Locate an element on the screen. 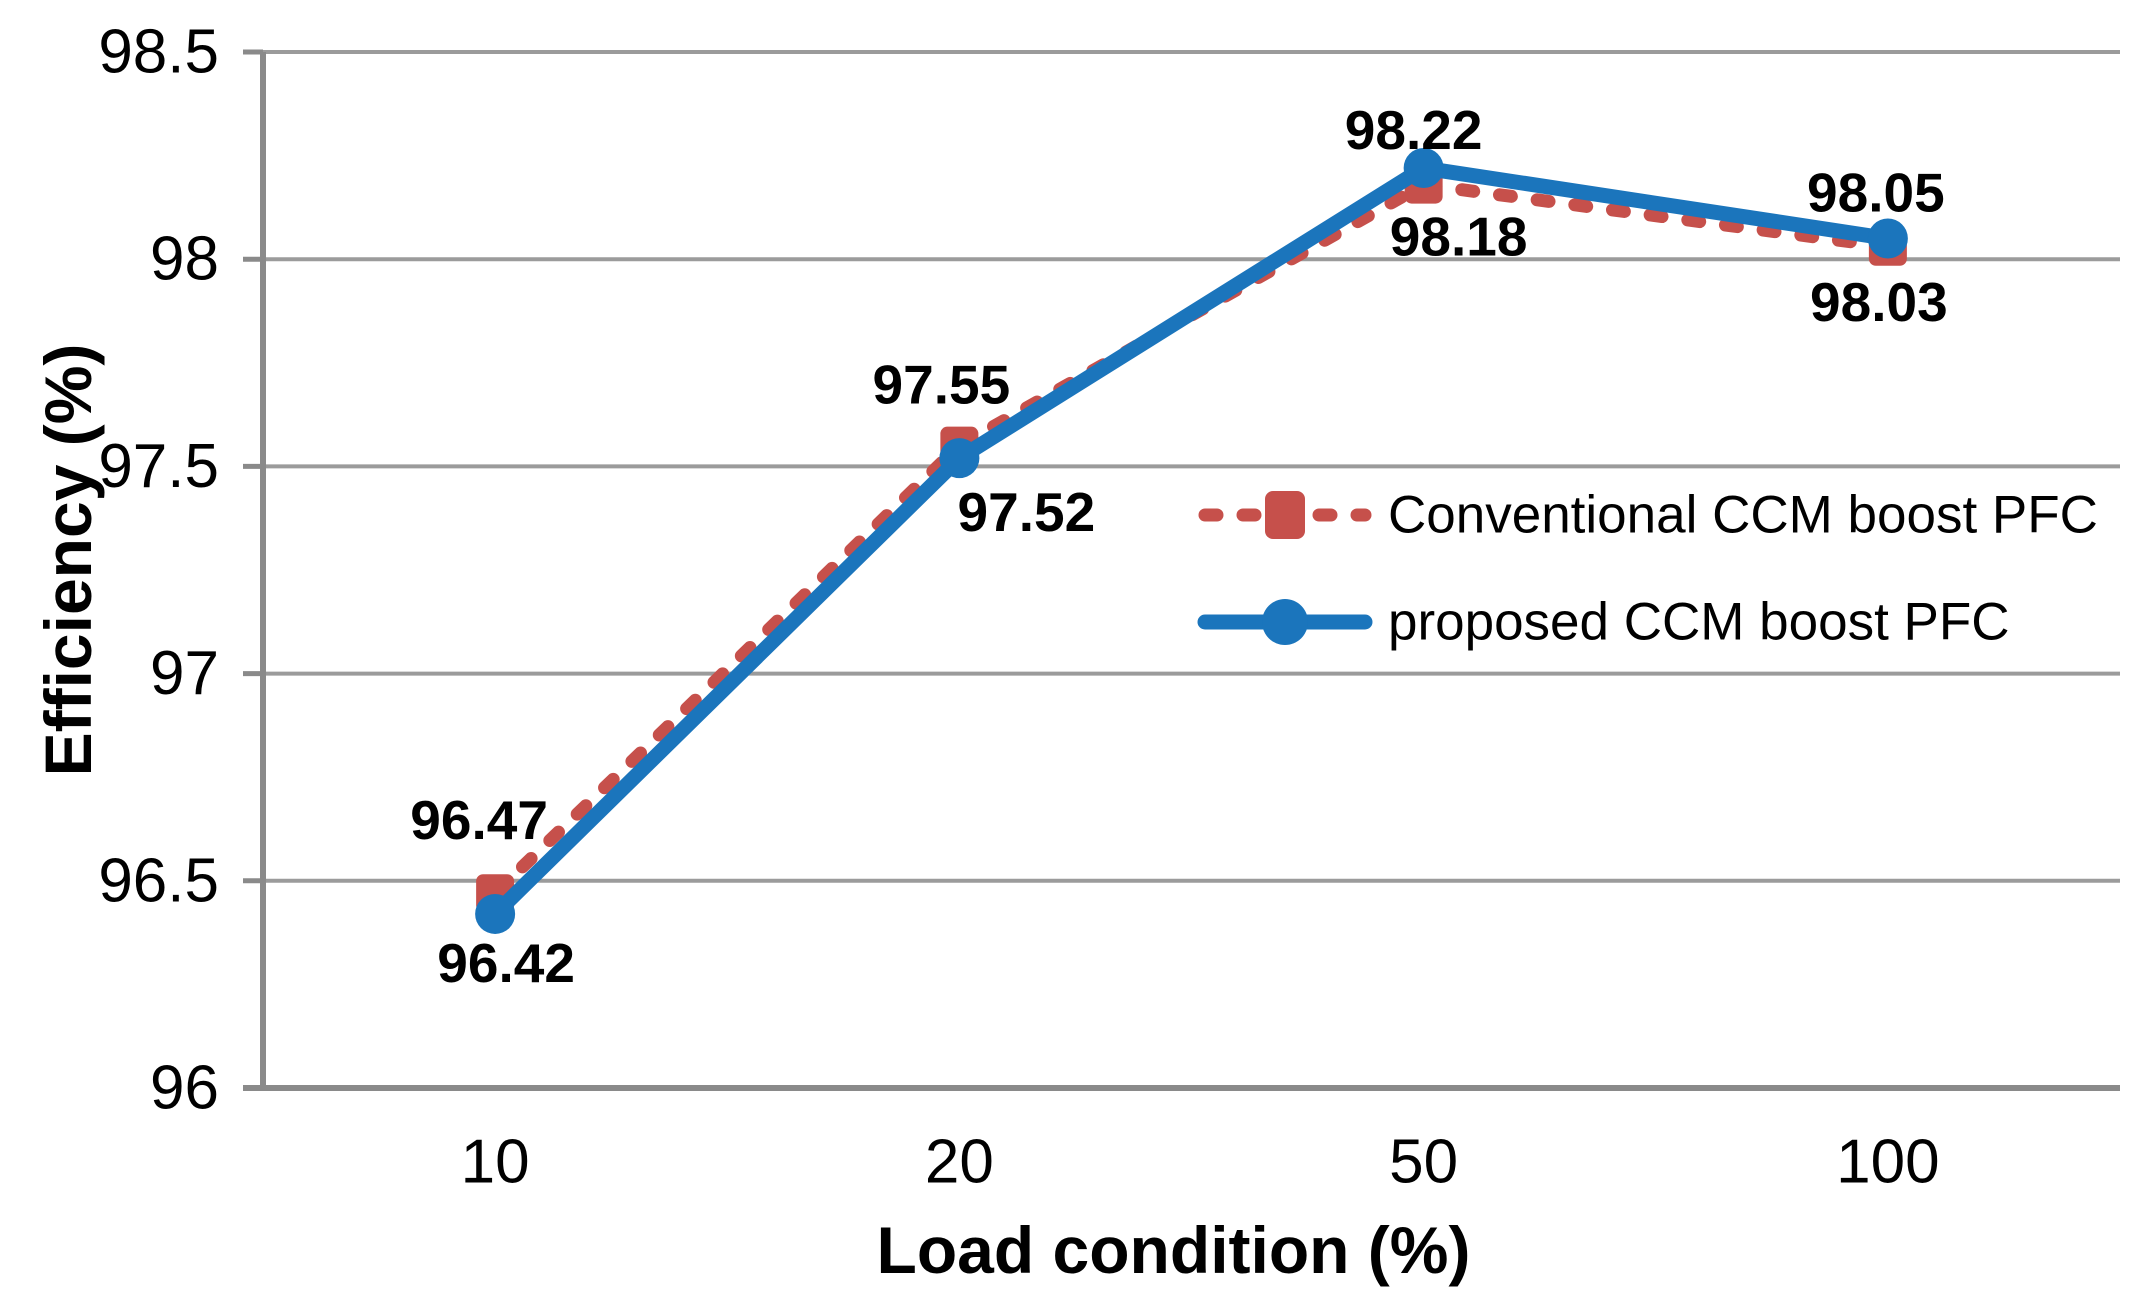 The width and height of the screenshot is (2150, 1310). x-tick-label: 50 is located at coordinates (1423, 1162).